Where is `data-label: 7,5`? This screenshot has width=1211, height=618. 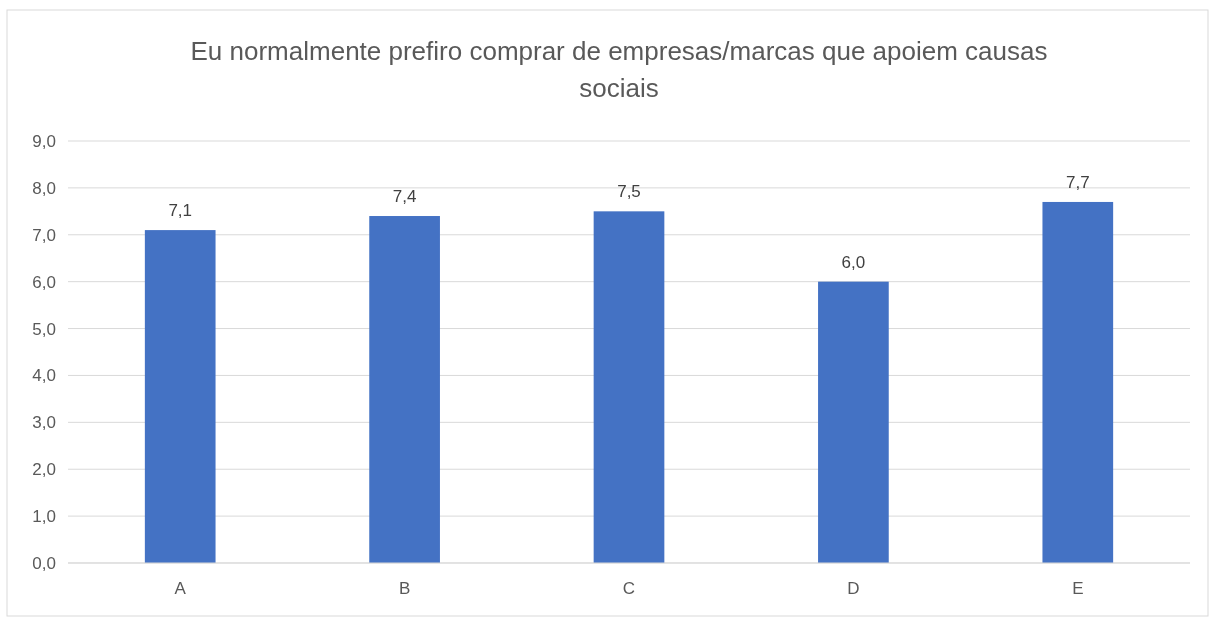
data-label: 7,5 is located at coordinates (629, 192).